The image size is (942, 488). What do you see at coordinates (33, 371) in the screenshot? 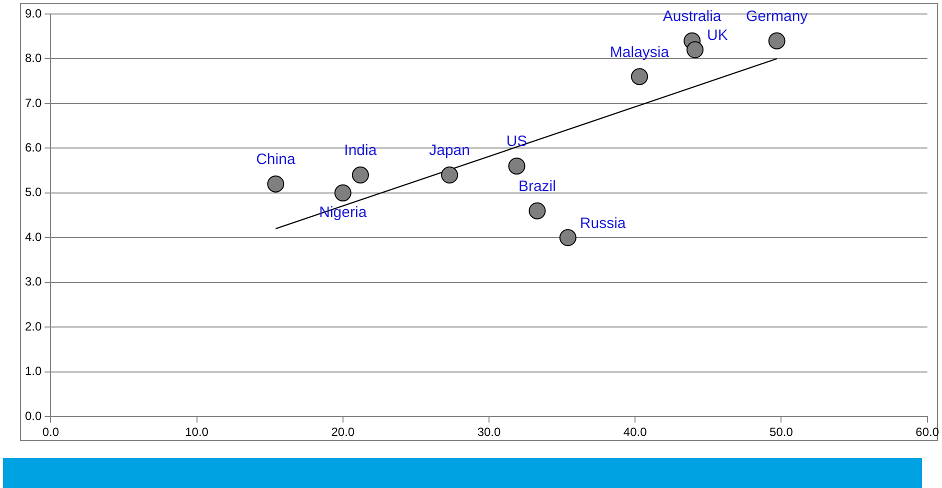
I see `y-tick-label: 1.0` at bounding box center [33, 371].